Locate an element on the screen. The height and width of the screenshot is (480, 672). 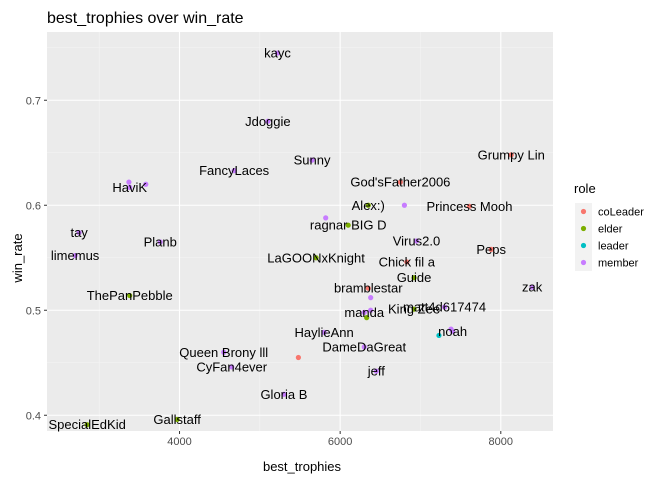
x-tick-label: 4000 is located at coordinates (179, 442).